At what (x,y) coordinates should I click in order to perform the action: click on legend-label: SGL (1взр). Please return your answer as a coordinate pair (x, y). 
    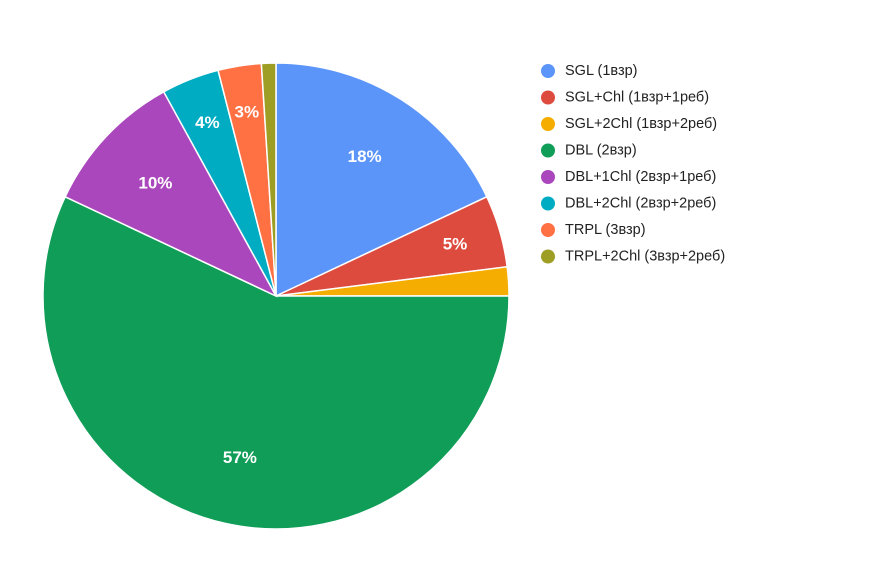
    Looking at the image, I should click on (601, 71).